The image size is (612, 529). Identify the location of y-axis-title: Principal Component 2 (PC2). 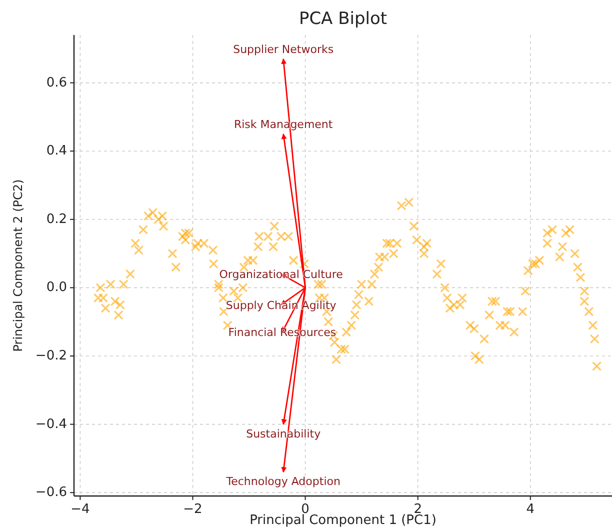
(18, 265).